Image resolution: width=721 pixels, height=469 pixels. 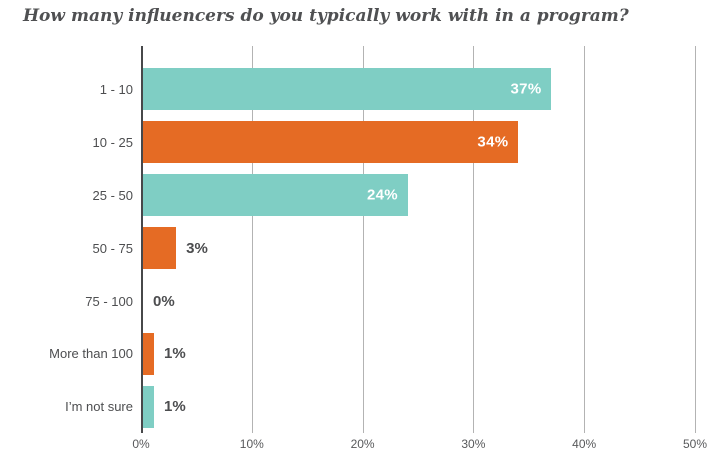 What do you see at coordinates (394, 248) in the screenshot?
I see `bar-row: 50 - 75 3%` at bounding box center [394, 248].